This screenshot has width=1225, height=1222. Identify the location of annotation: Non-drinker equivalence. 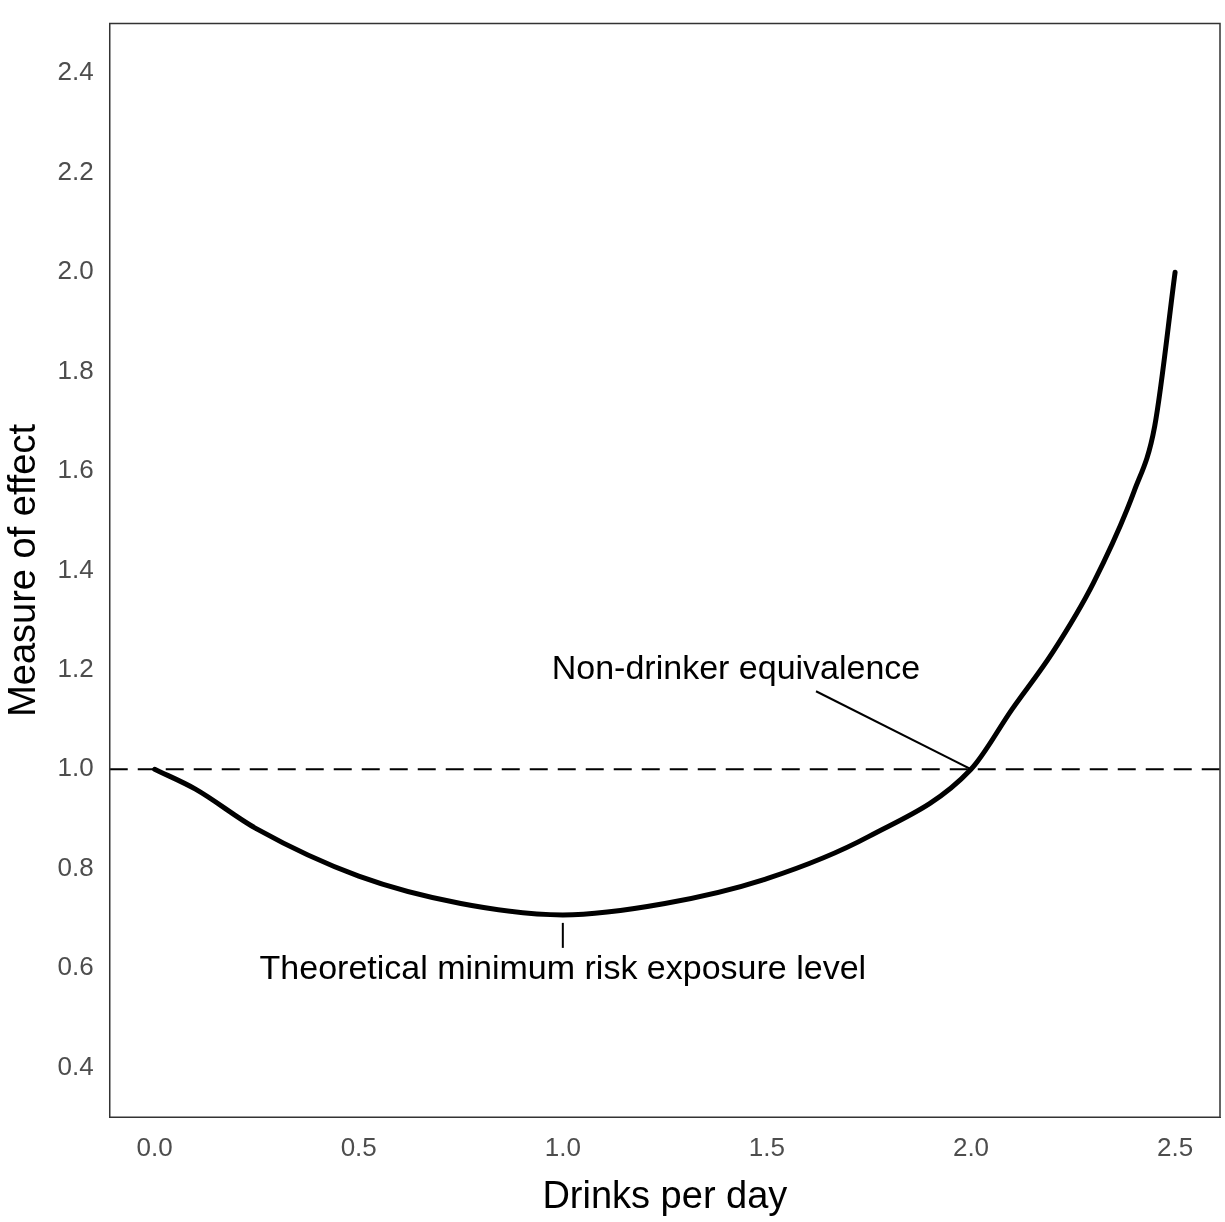
(736, 666).